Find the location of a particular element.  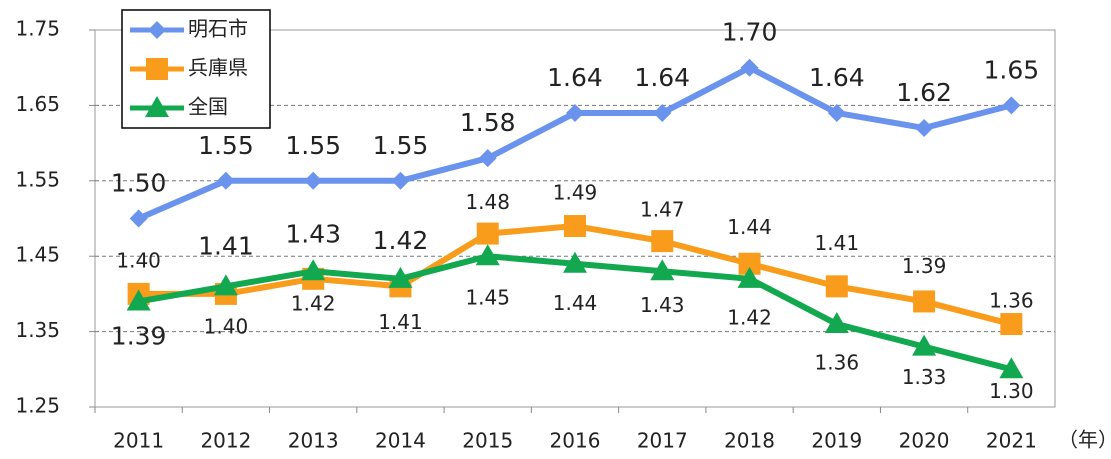

legend-label: 明石市 is located at coordinates (218, 29).